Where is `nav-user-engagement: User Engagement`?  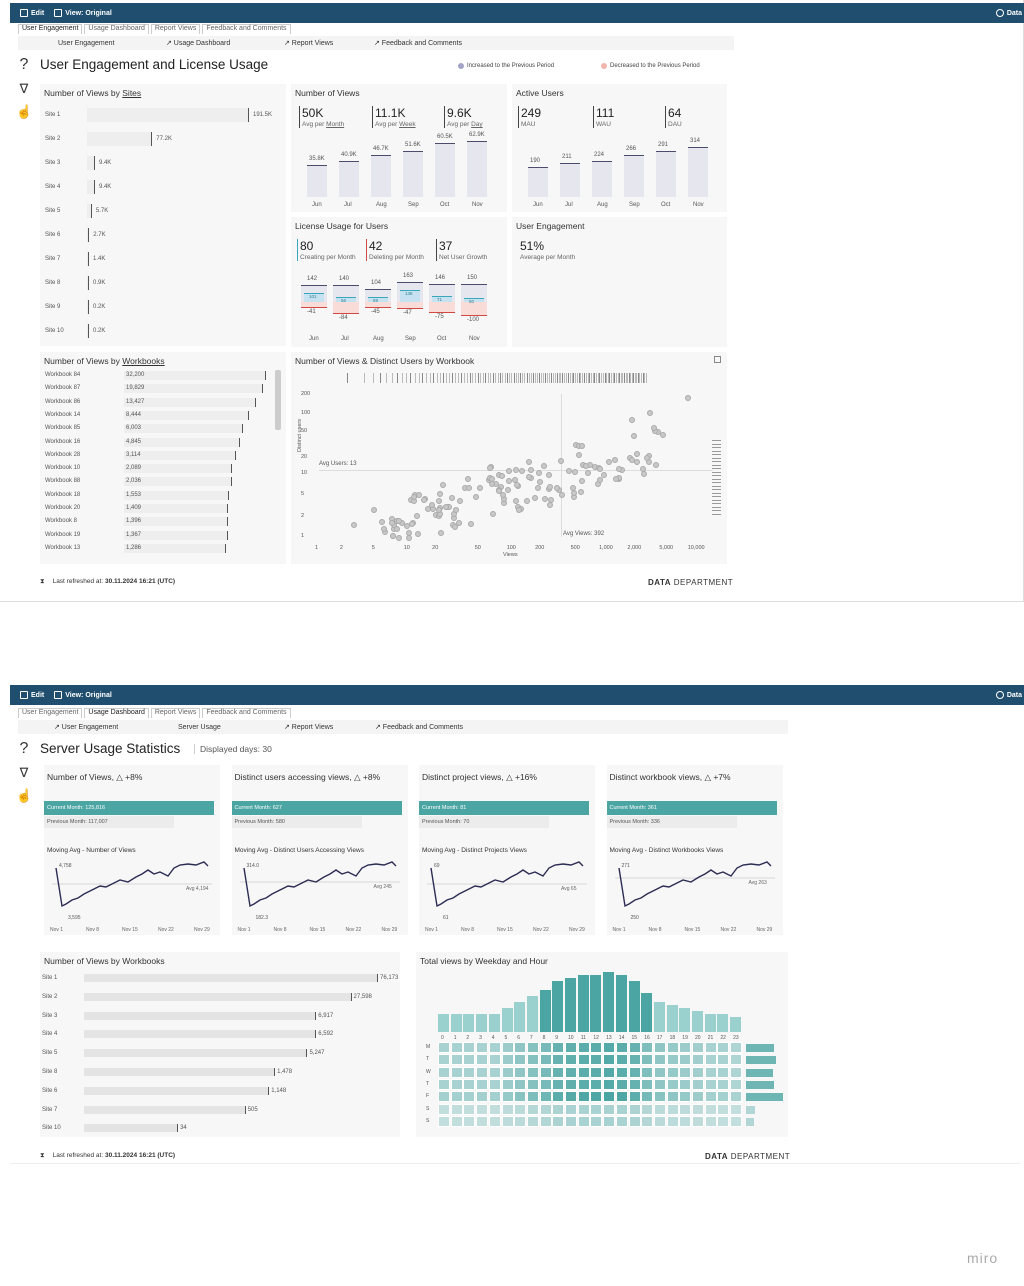 nav-user-engagement: User Engagement is located at coordinates (86, 43).